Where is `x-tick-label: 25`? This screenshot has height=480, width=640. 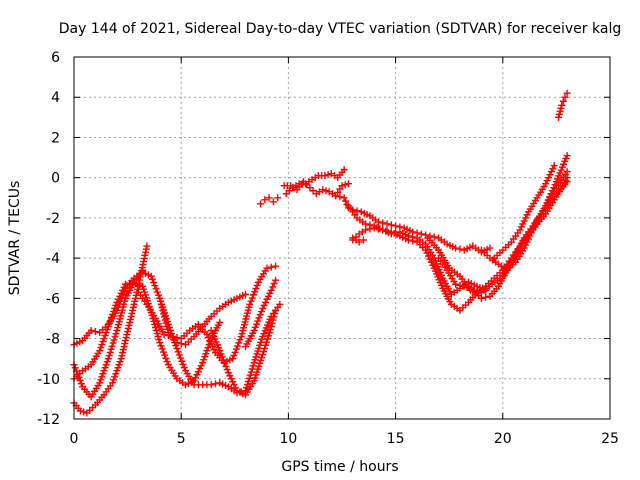
x-tick-label: 25 is located at coordinates (610, 439).